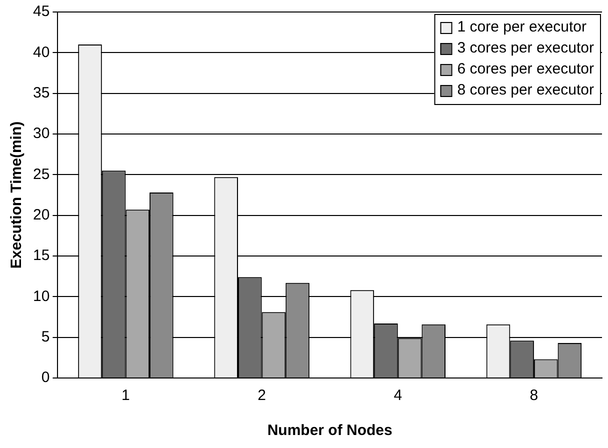 The width and height of the screenshot is (608, 448). Describe the element at coordinates (41, 11) in the screenshot. I see `y-tick-label: 45` at that location.